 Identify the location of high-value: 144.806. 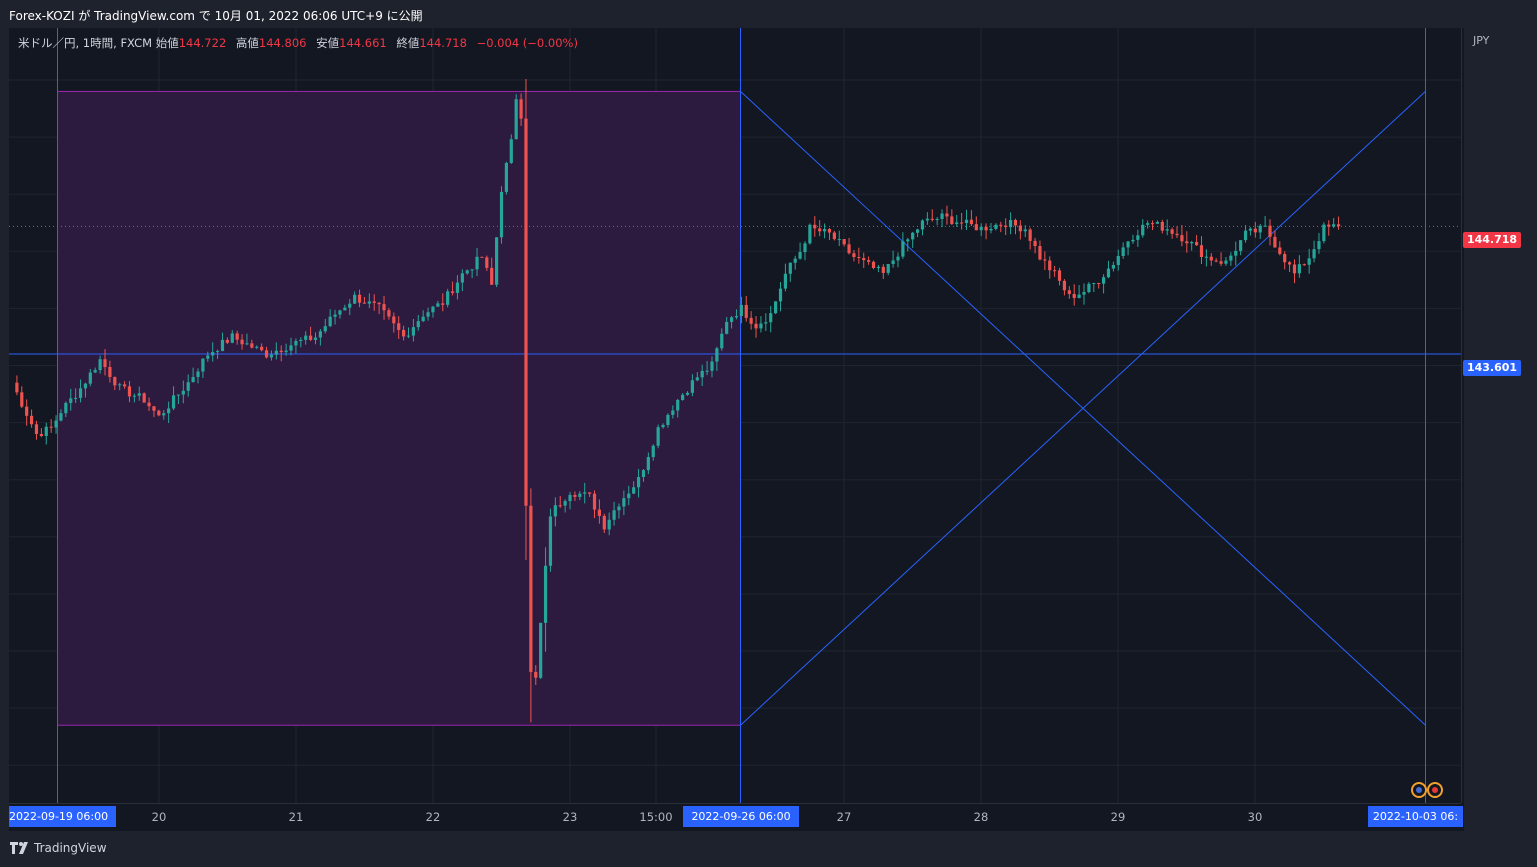
(282, 43).